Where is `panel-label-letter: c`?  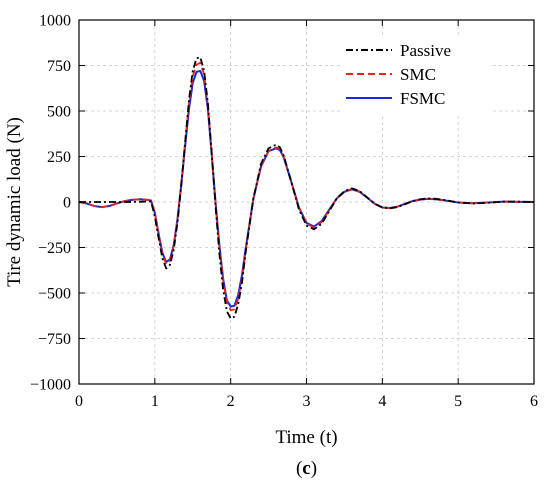 panel-label-letter: c is located at coordinates (306, 468).